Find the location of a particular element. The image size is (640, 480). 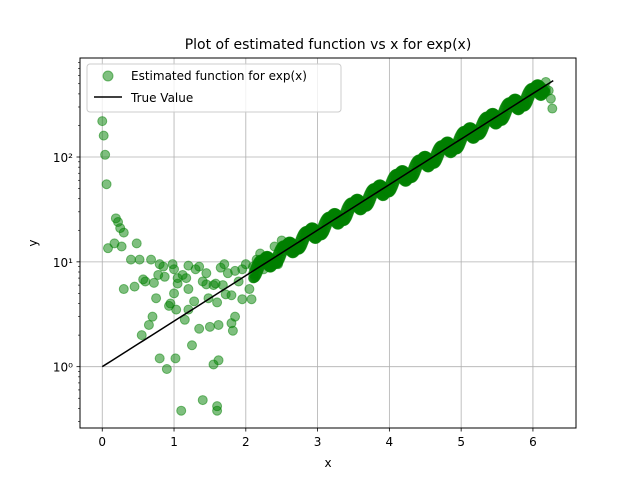

x-tick-label: 5 is located at coordinates (461, 442).